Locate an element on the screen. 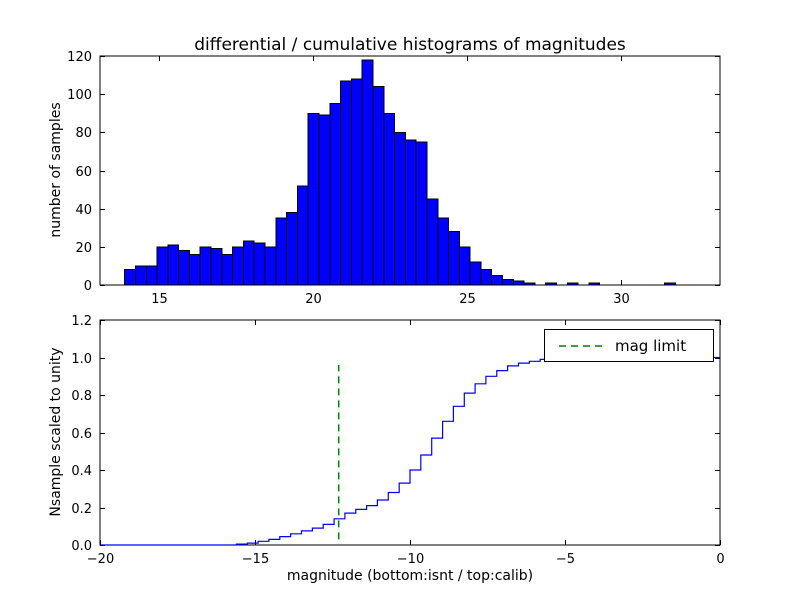 Image resolution: width=800 pixels, height=600 pixels. bottom-plot-xtick-label: 0 is located at coordinates (720, 559).